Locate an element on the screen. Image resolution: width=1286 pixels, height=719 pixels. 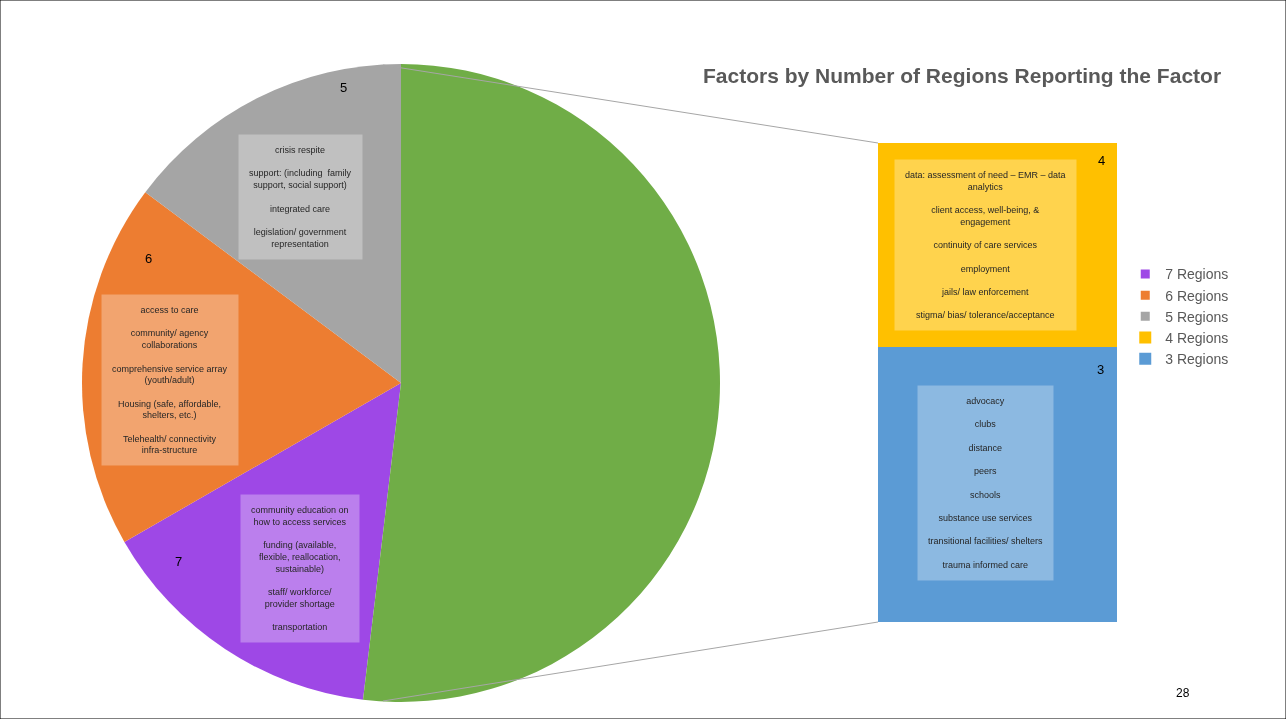
text: 7 is located at coordinates (179, 561).